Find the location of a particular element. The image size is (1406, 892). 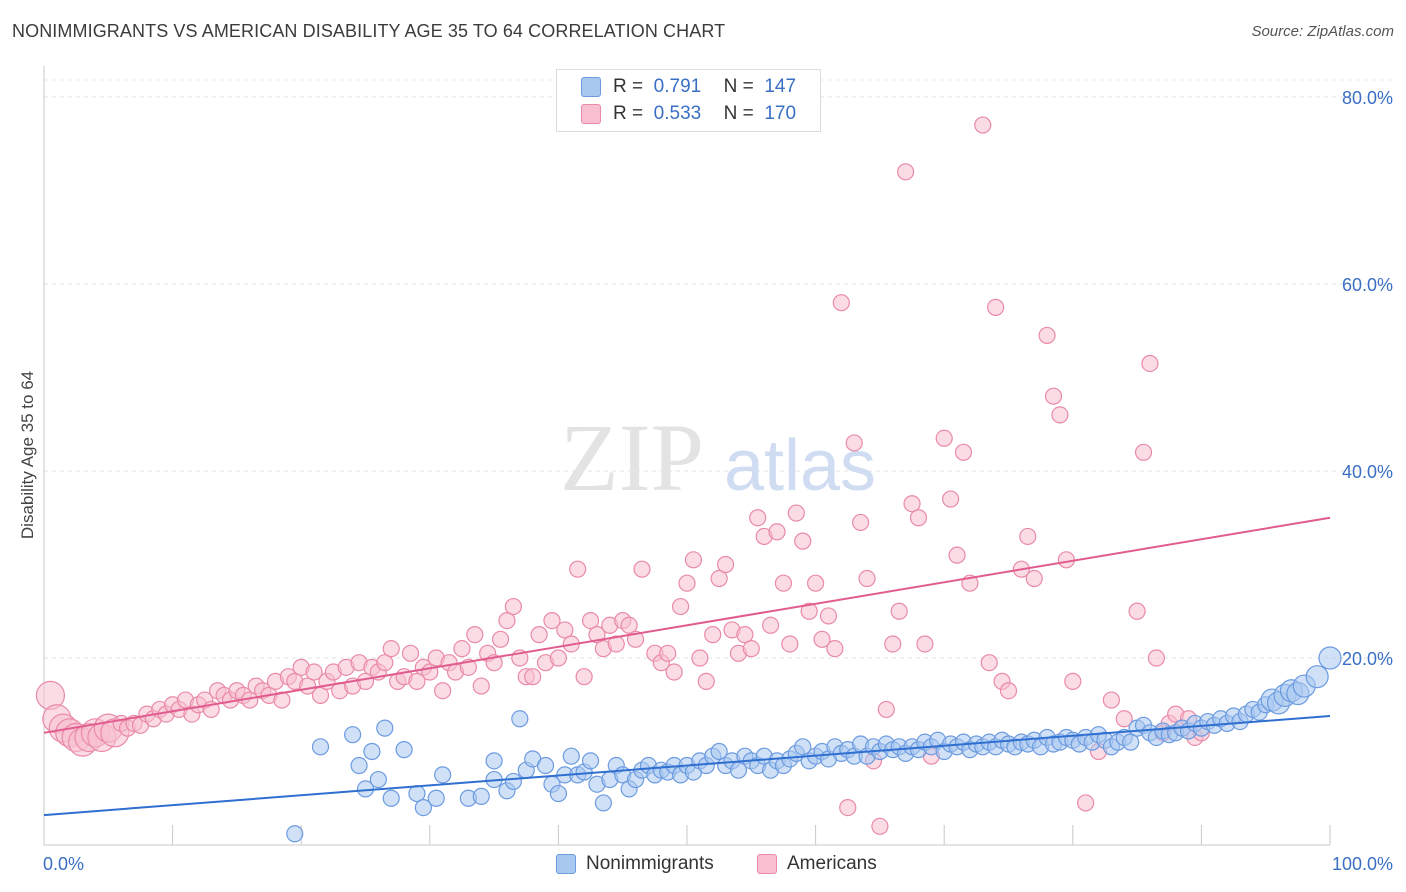

y-tick-label: 60.0% is located at coordinates (1367, 285).